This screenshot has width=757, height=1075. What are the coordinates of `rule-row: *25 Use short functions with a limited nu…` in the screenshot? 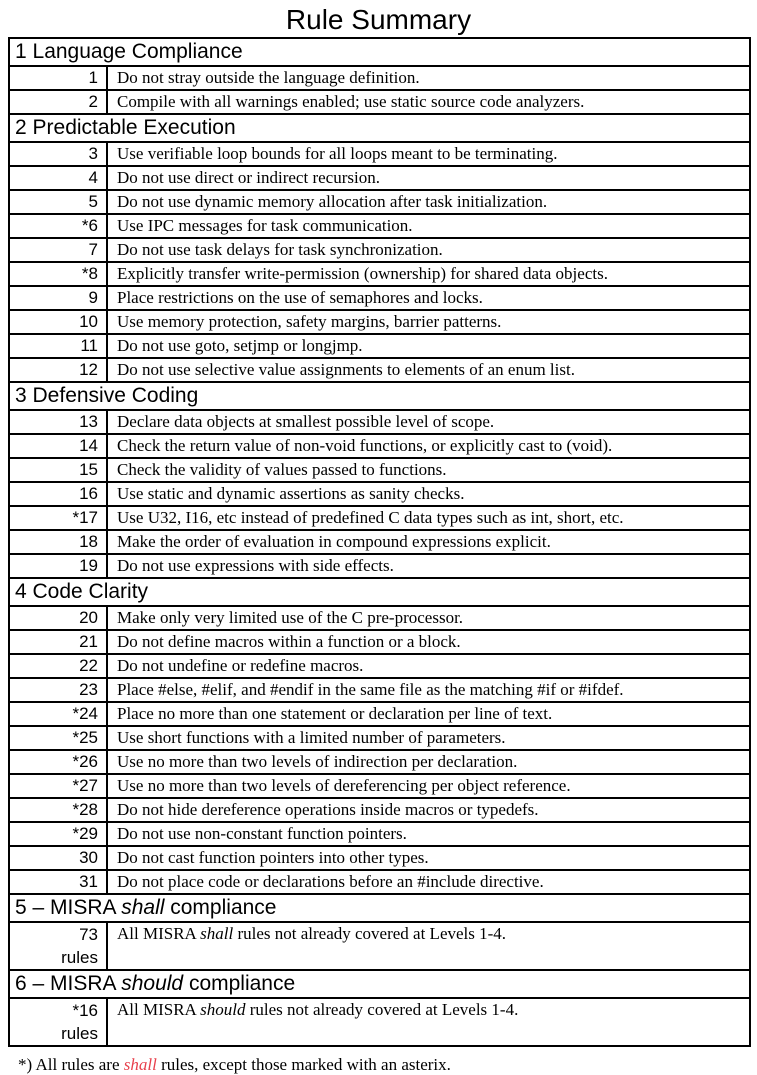 It's located at (380, 738).